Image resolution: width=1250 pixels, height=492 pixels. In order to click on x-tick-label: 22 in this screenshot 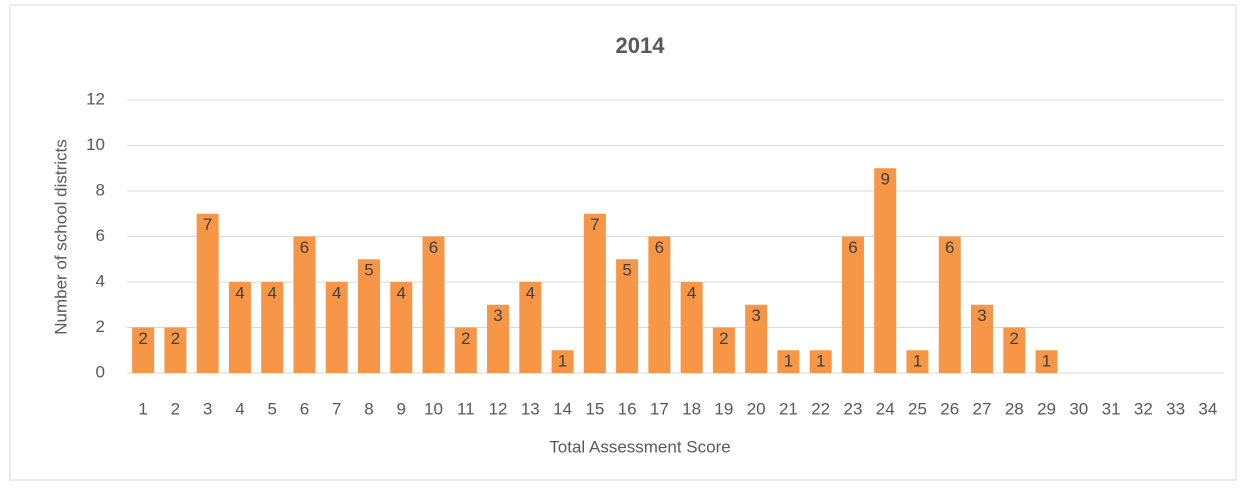, I will do `click(820, 408)`.